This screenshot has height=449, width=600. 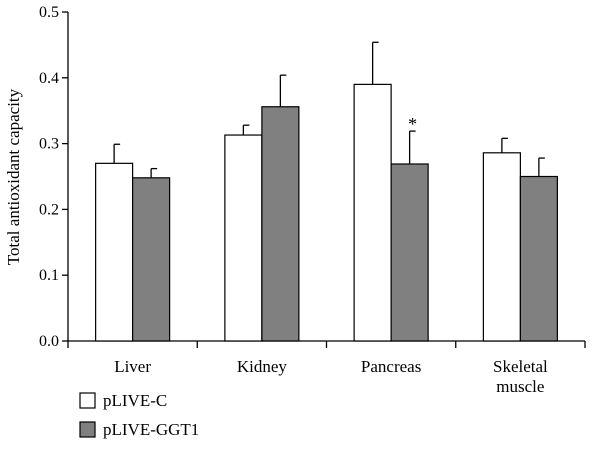 I want to click on y-tick-label: 0.3, so click(x=49, y=144).